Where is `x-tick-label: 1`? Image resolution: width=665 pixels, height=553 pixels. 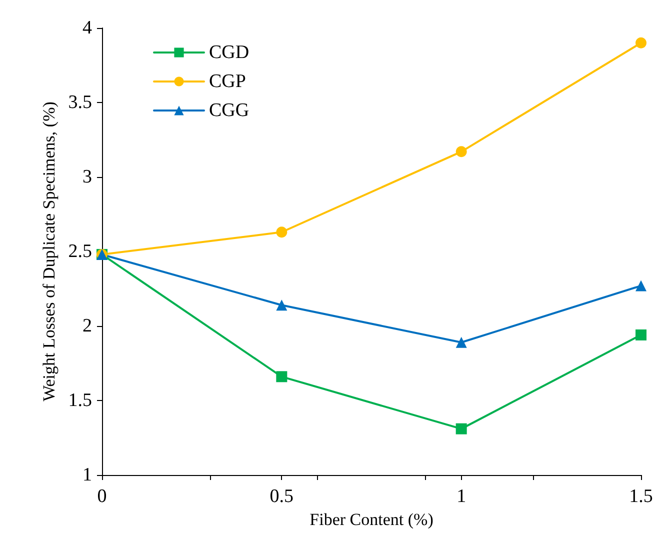 x-tick-label: 1 is located at coordinates (461, 496).